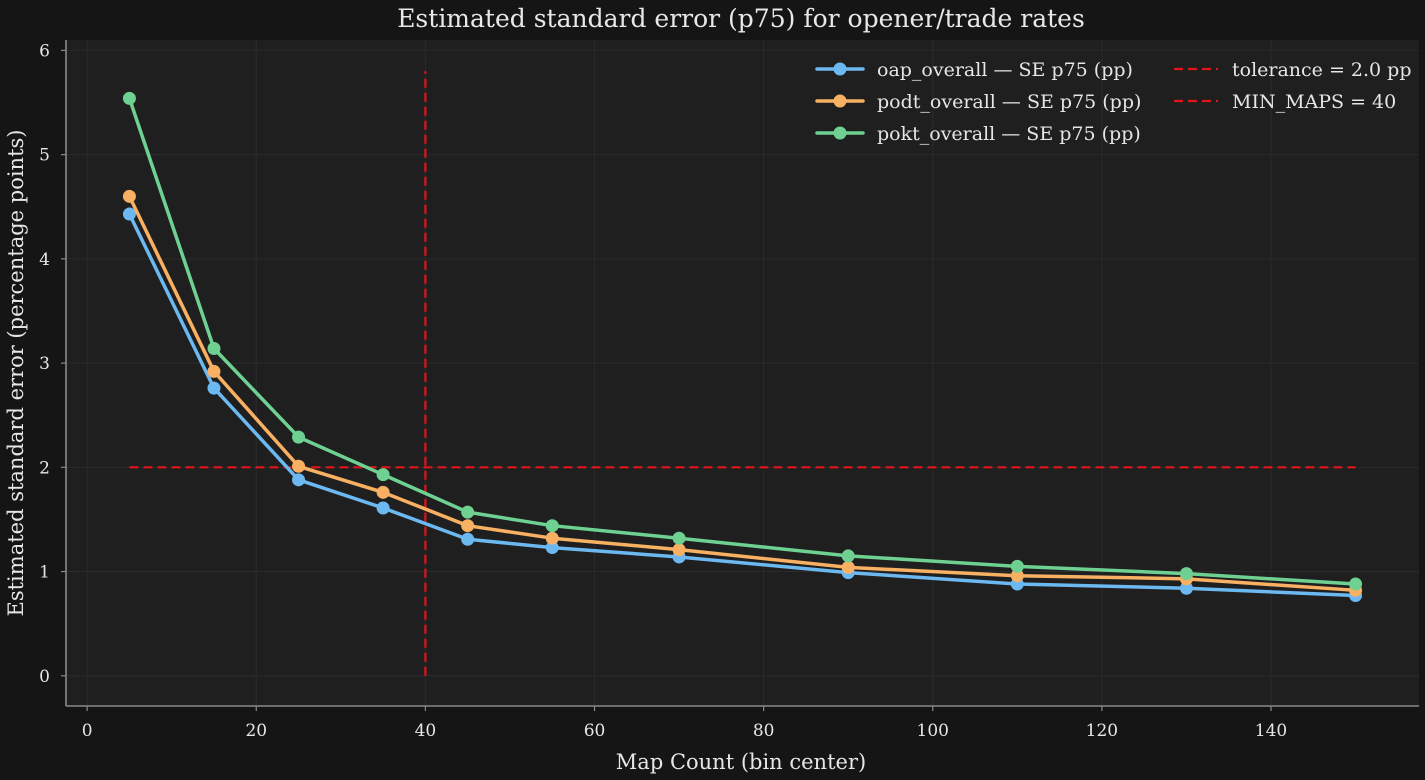  What do you see at coordinates (1322, 70) in the screenshot?
I see `legend-label: tolerance = 2.0 pp` at bounding box center [1322, 70].